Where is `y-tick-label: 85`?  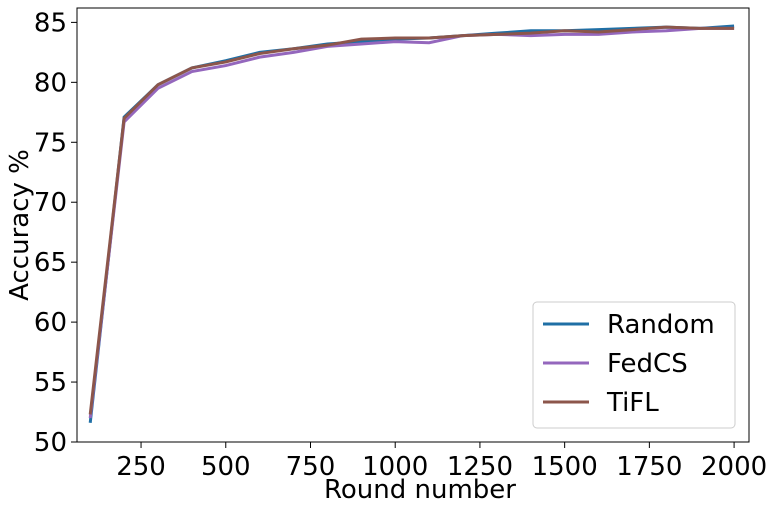
y-tick-label: 85 is located at coordinates (50, 23).